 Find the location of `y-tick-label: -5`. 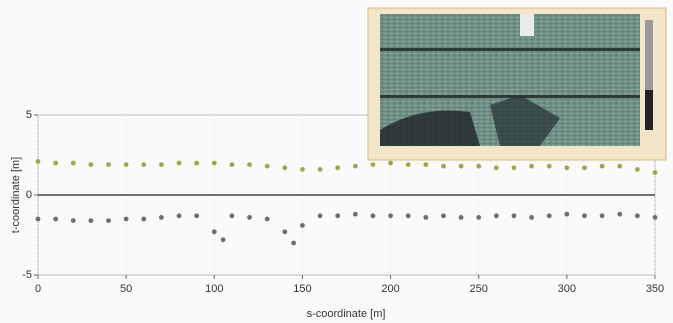

y-tick-label: -5 is located at coordinates (27, 275).